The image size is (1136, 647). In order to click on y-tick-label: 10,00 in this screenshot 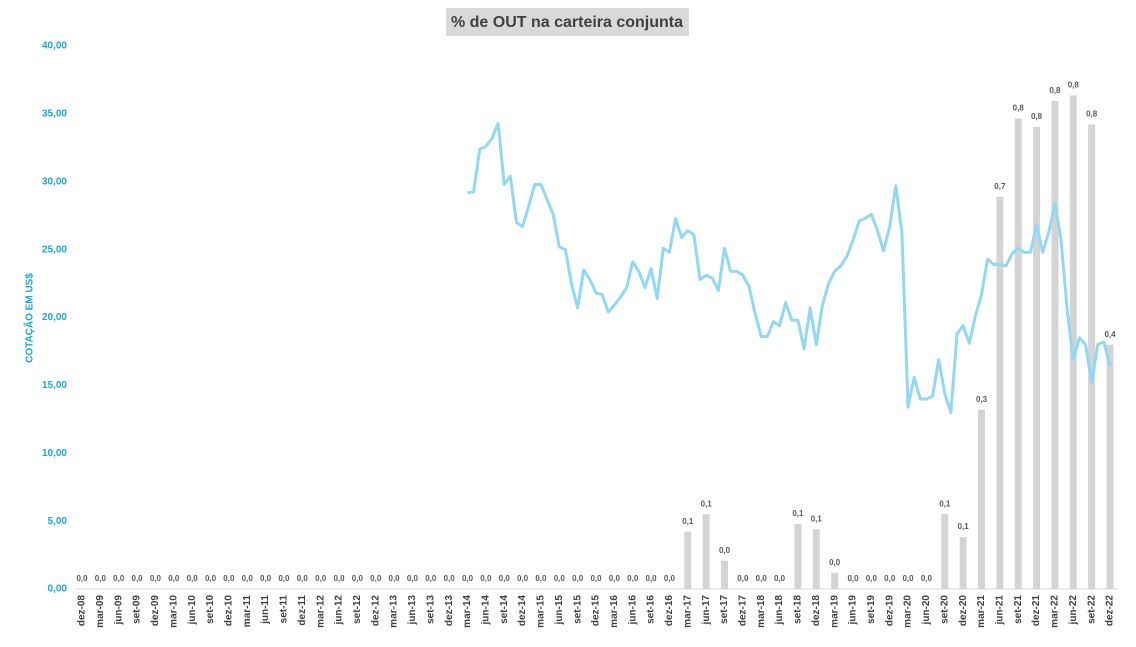, I will do `click(54, 453)`.